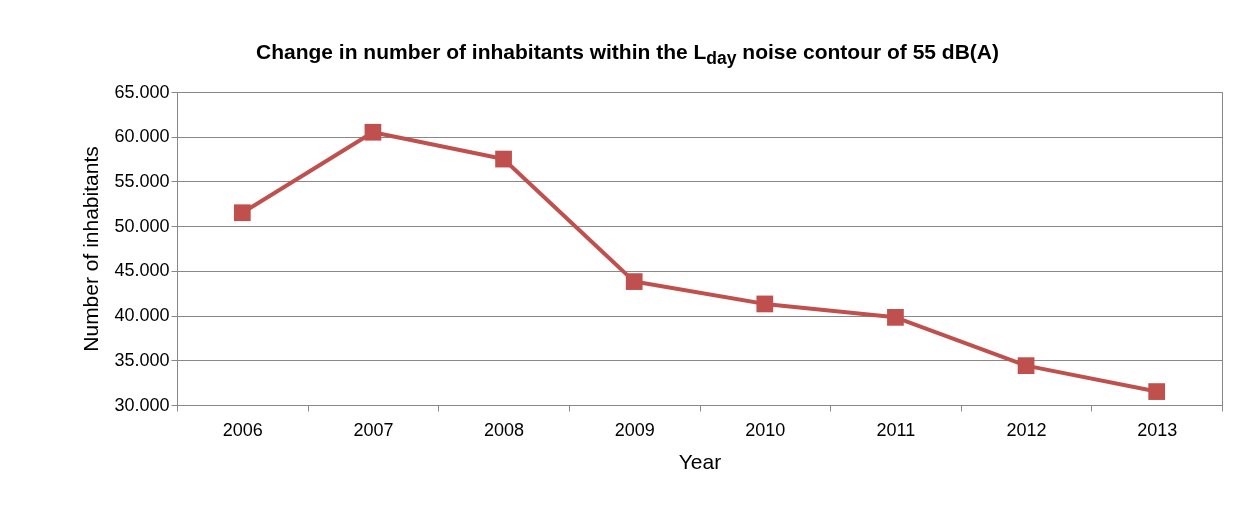 The image size is (1255, 521). Describe the element at coordinates (142, 359) in the screenshot. I see `y-tick-label: 35.000` at that location.